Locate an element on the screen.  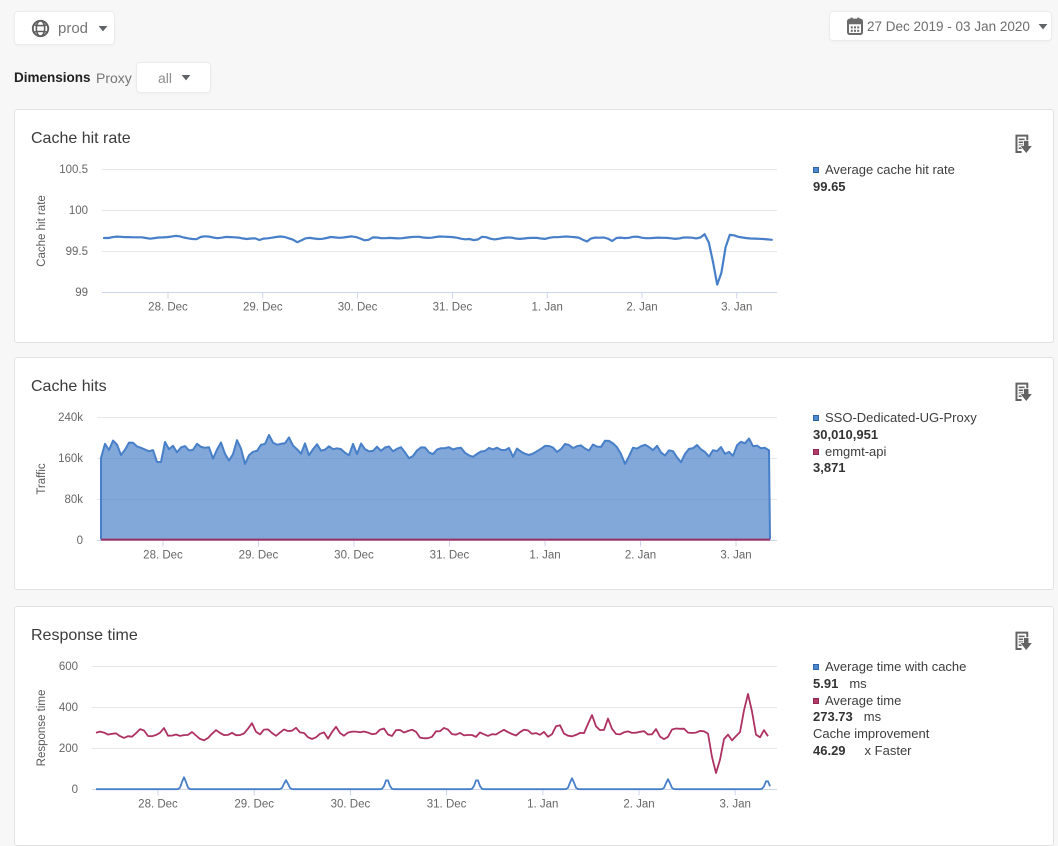
svg-text: Cache hit rate is located at coordinates (42, 231).